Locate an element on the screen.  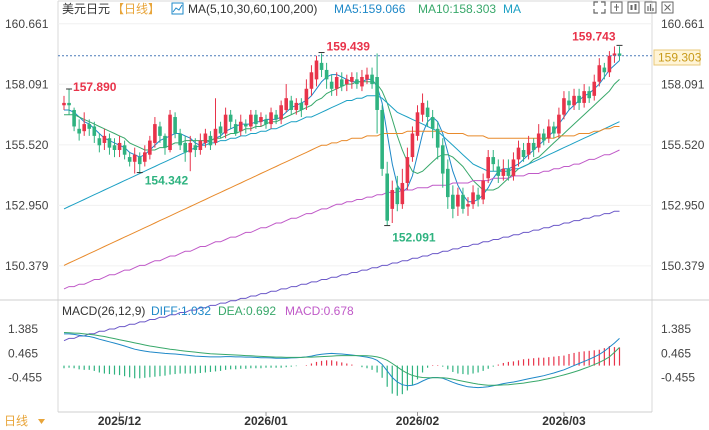
time-tick-3: 2026/03 is located at coordinates (564, 421).